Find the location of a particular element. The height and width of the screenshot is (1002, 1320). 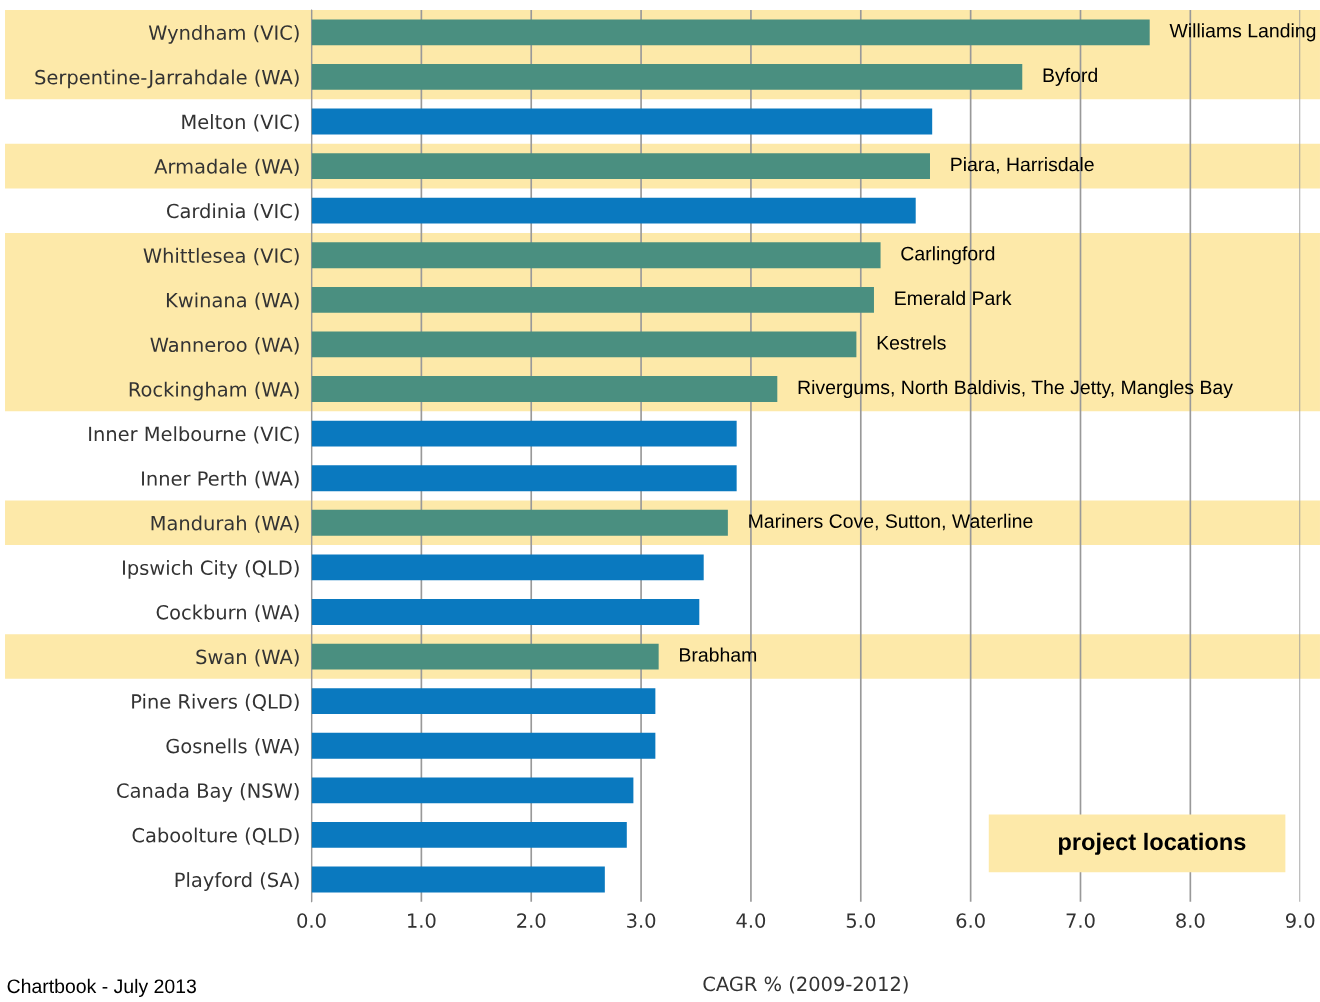

y-tick-label: Swan (WA) is located at coordinates (247, 658).